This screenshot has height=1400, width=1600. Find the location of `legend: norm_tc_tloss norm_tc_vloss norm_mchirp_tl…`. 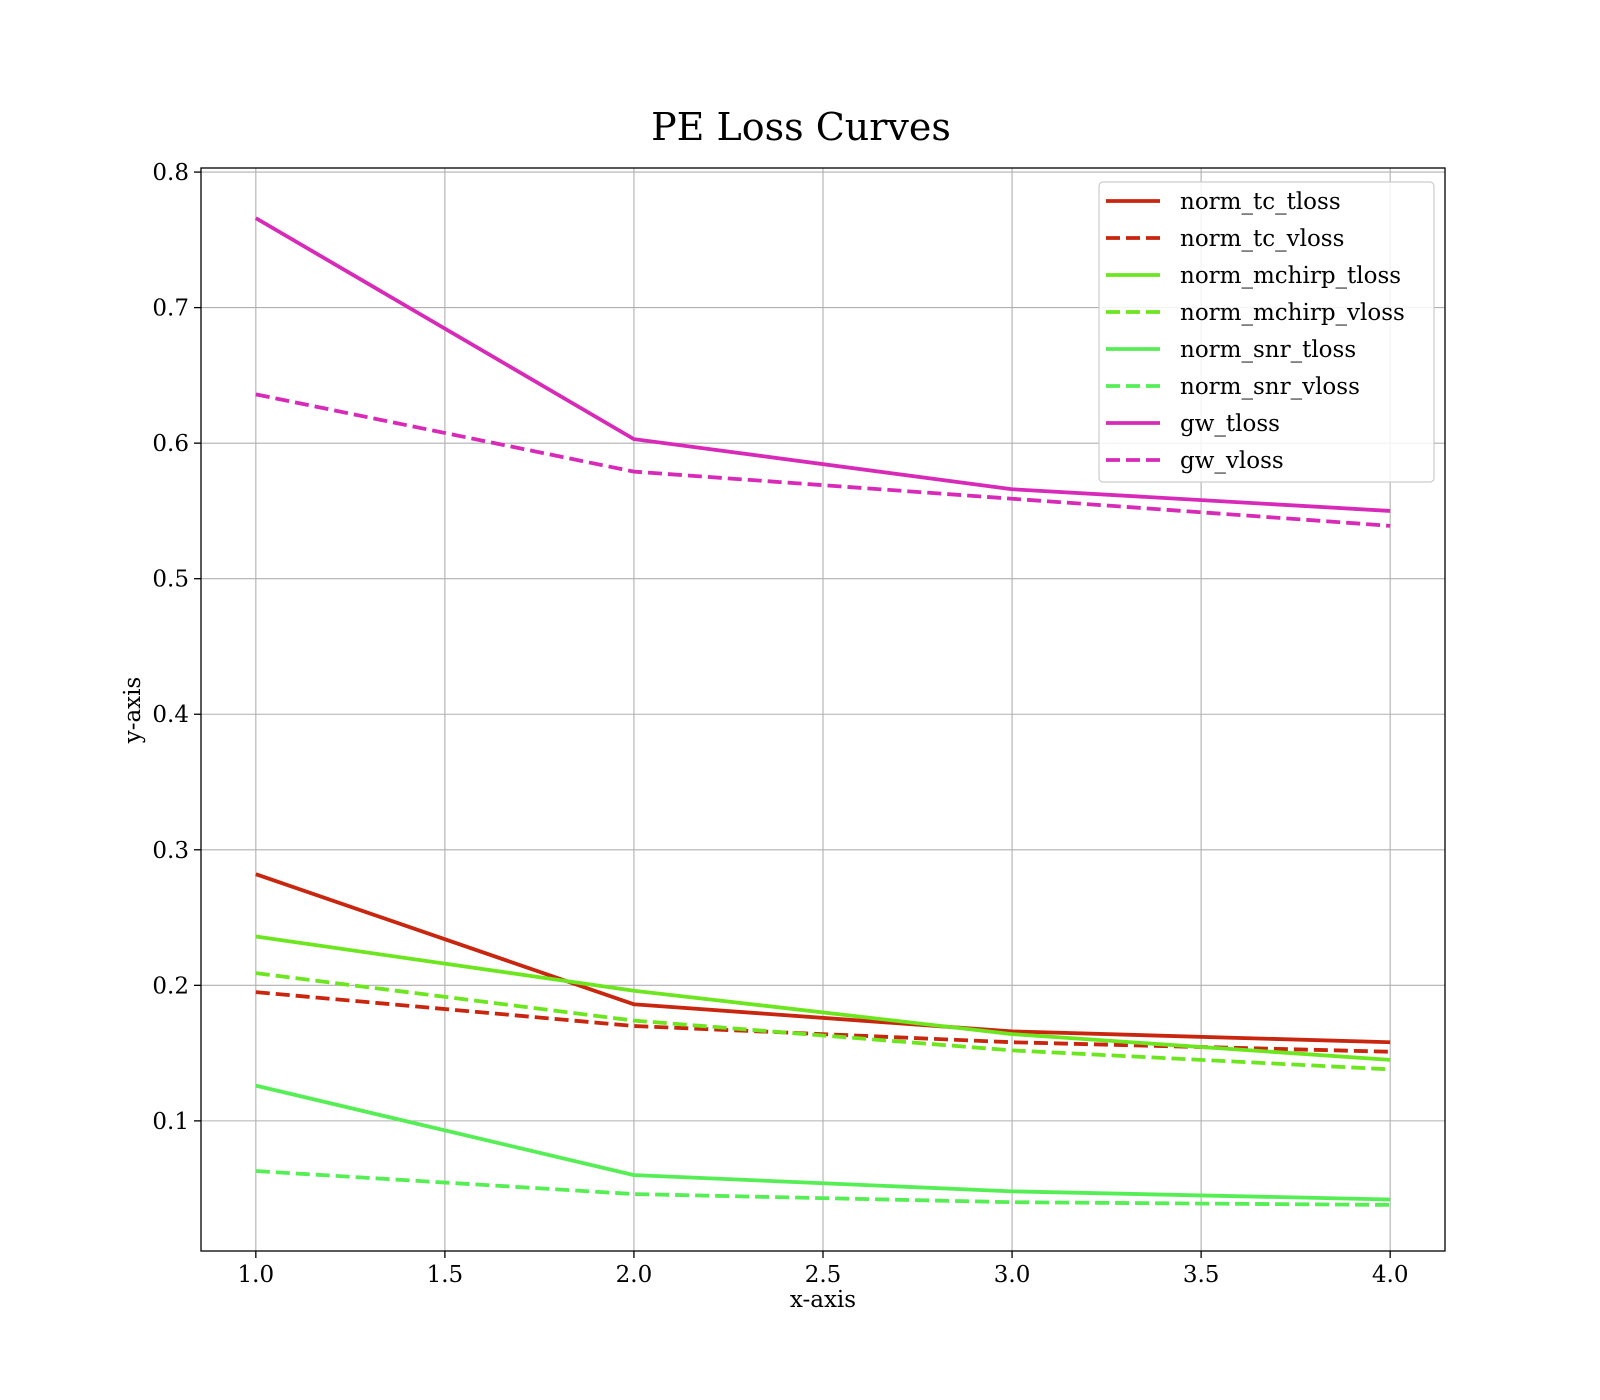

legend: norm_tc_tloss norm_tc_vloss norm_mchirp_tl… is located at coordinates (1266, 332).